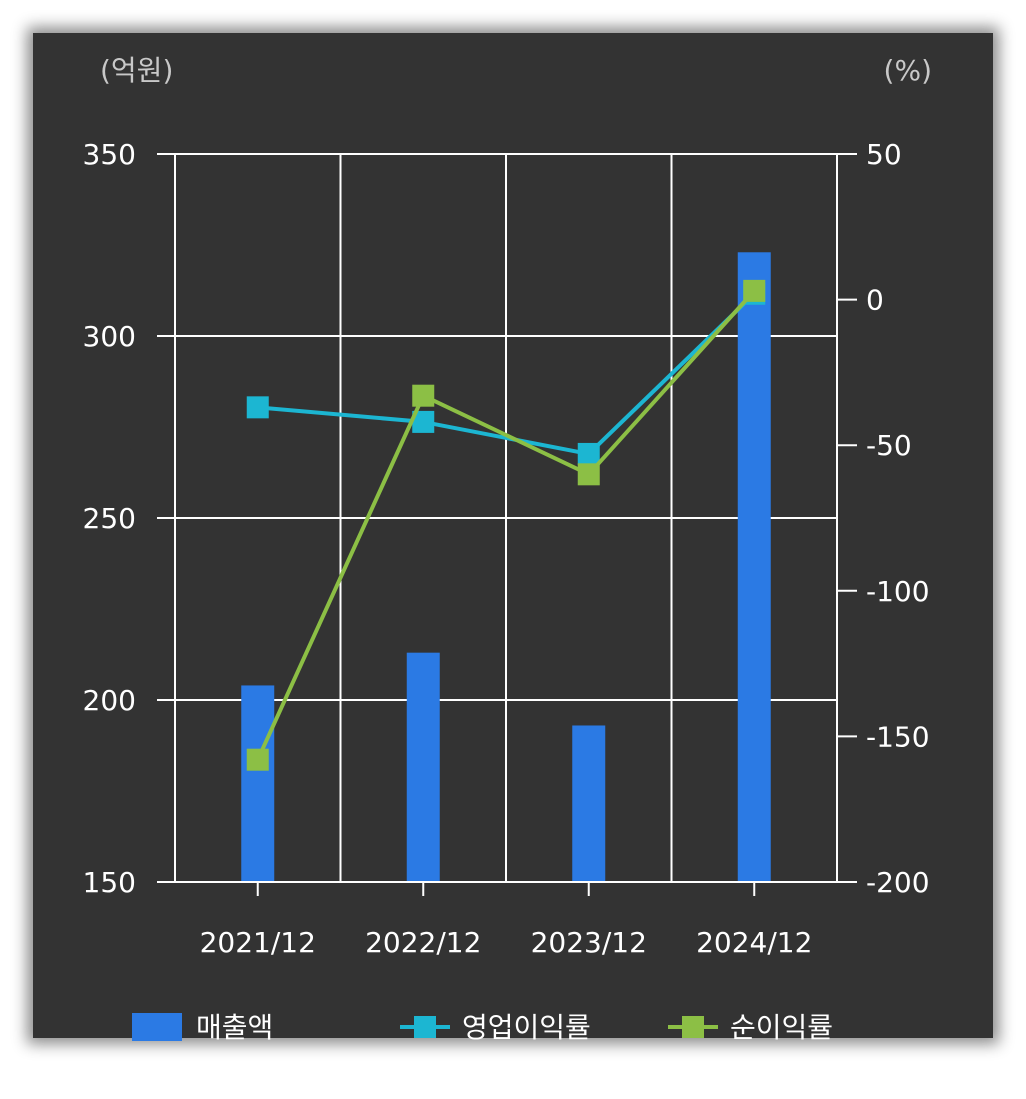  I want to click on left-tick-label: 150, so click(109, 882).